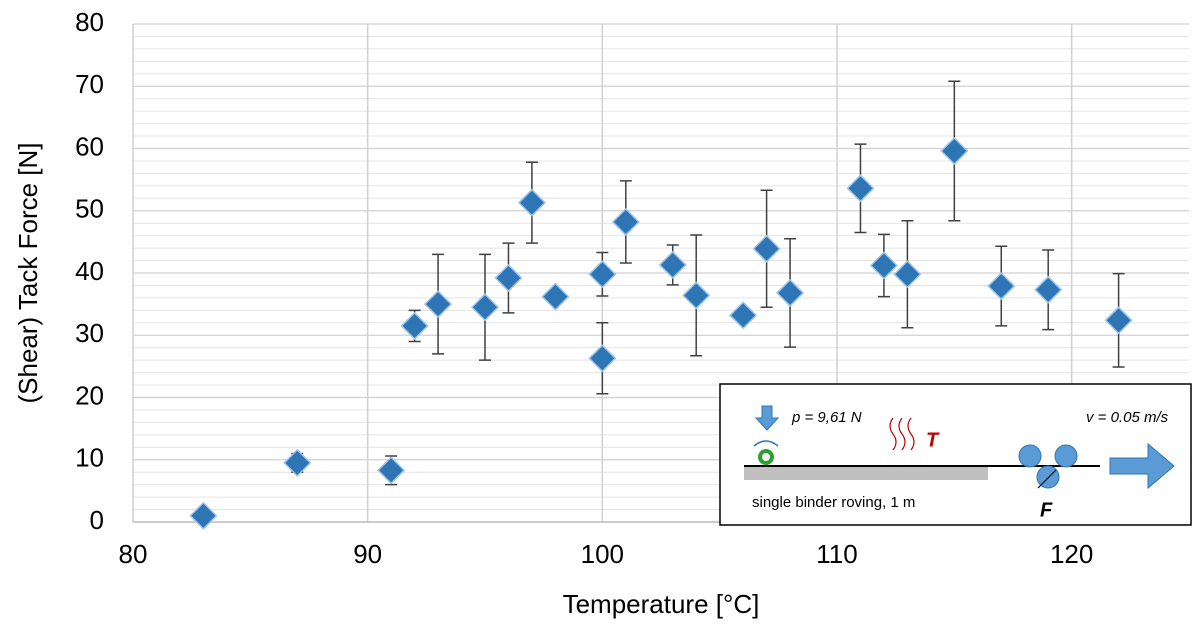 The width and height of the screenshot is (1192, 628). What do you see at coordinates (826, 417) in the screenshot?
I see `pressure-label: p = 9,61 N` at bounding box center [826, 417].